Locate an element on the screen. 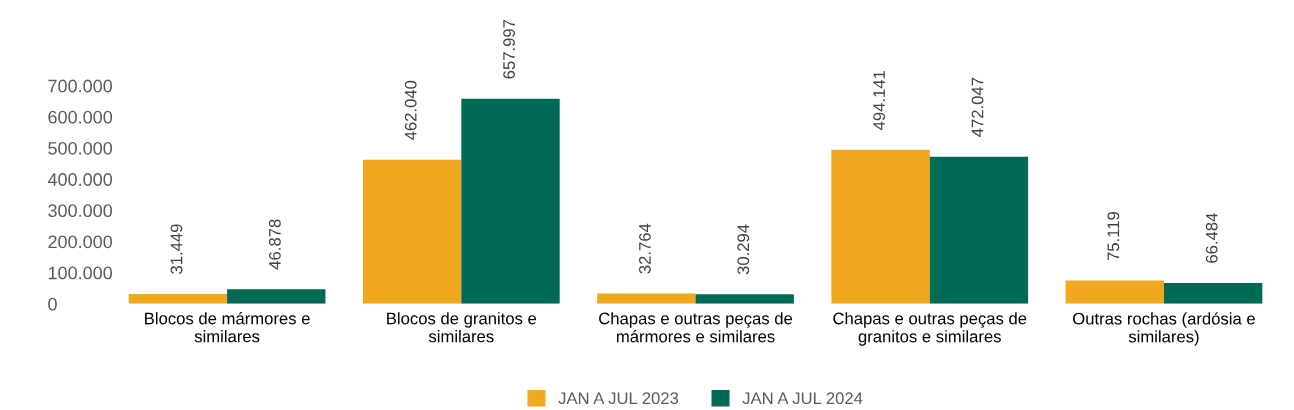  data-label: 657.997 is located at coordinates (509, 49).